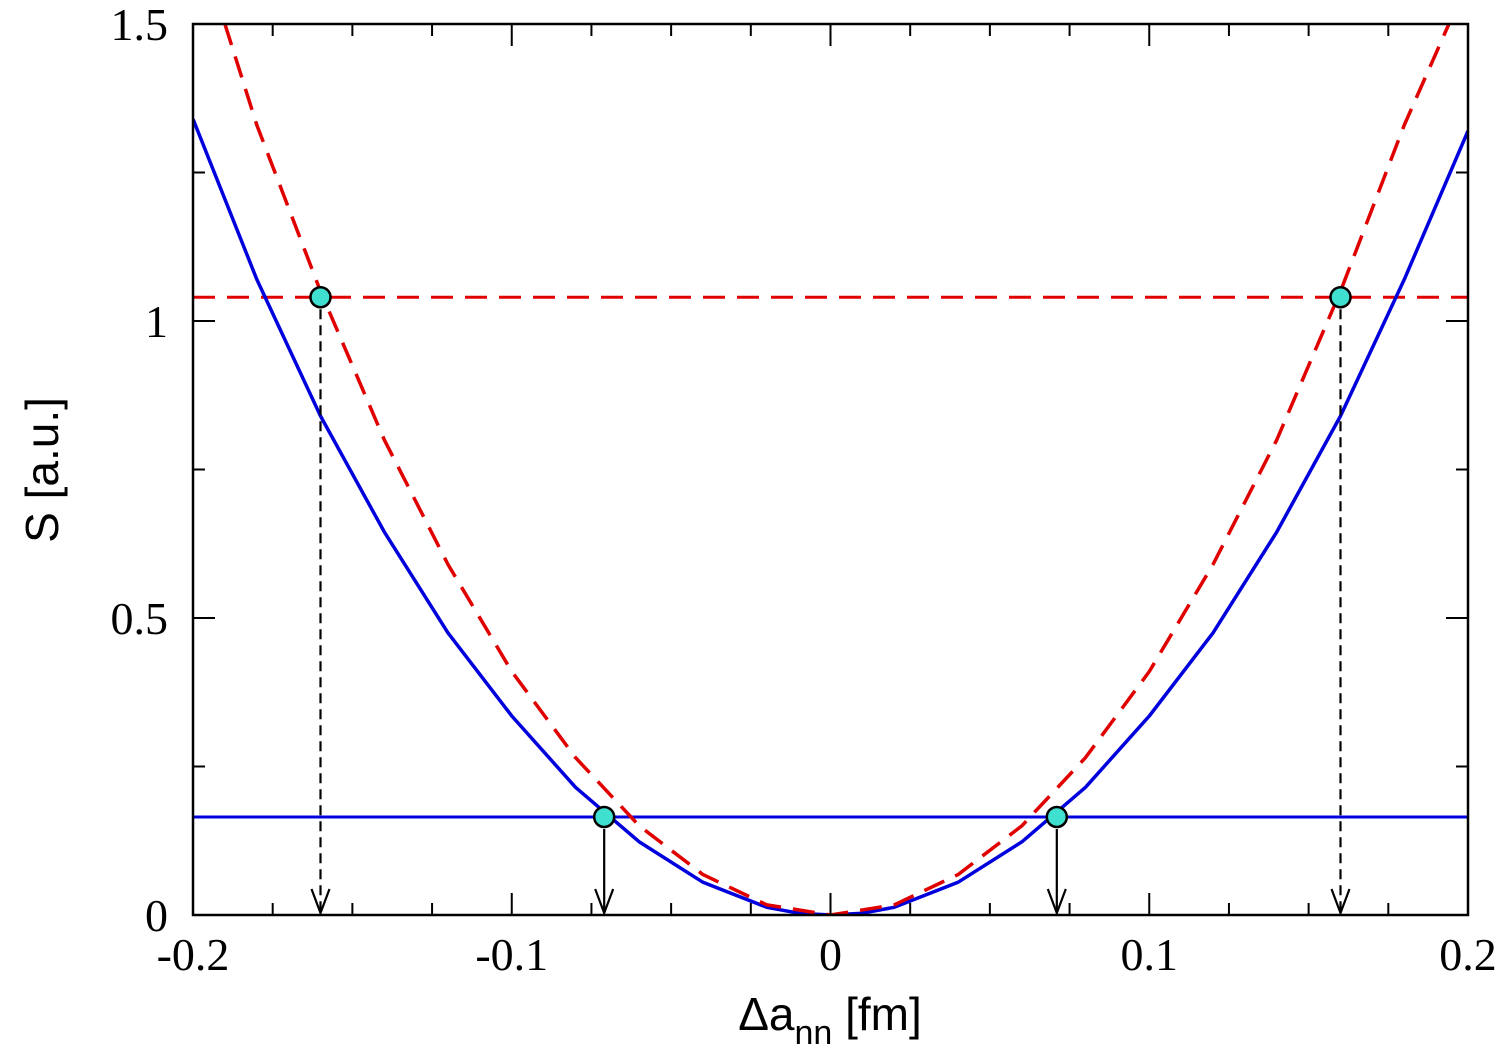 The image size is (1508, 1056). What do you see at coordinates (830, 1020) in the screenshot?
I see `x-axis-label: Δann [fm]` at bounding box center [830, 1020].